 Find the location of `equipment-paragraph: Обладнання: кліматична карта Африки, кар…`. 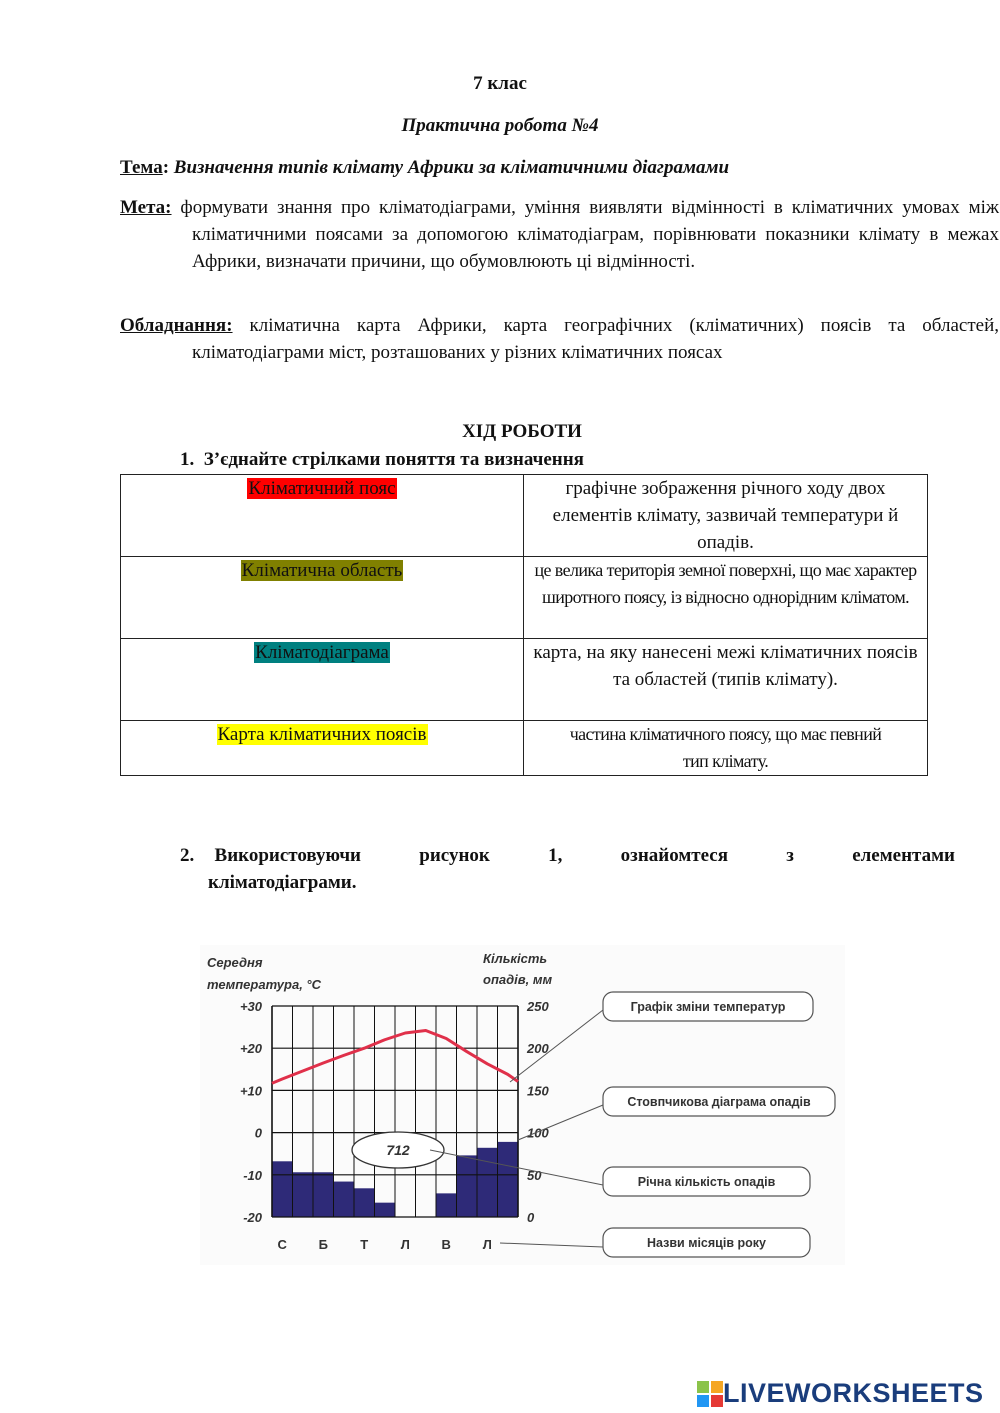

equipment-paragraph: Обладнання: кліматична карта Африки, кар… is located at coordinates (559, 339).